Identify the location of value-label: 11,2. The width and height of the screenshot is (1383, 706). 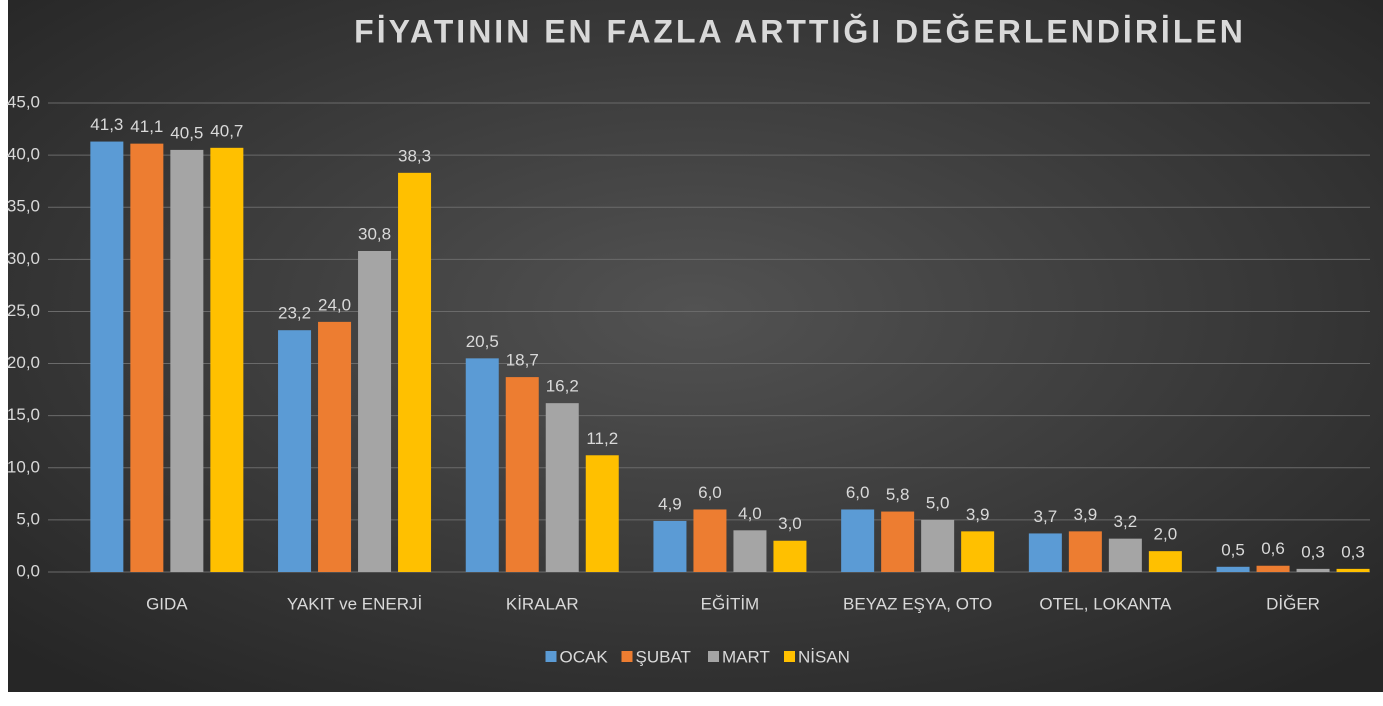
(602, 438).